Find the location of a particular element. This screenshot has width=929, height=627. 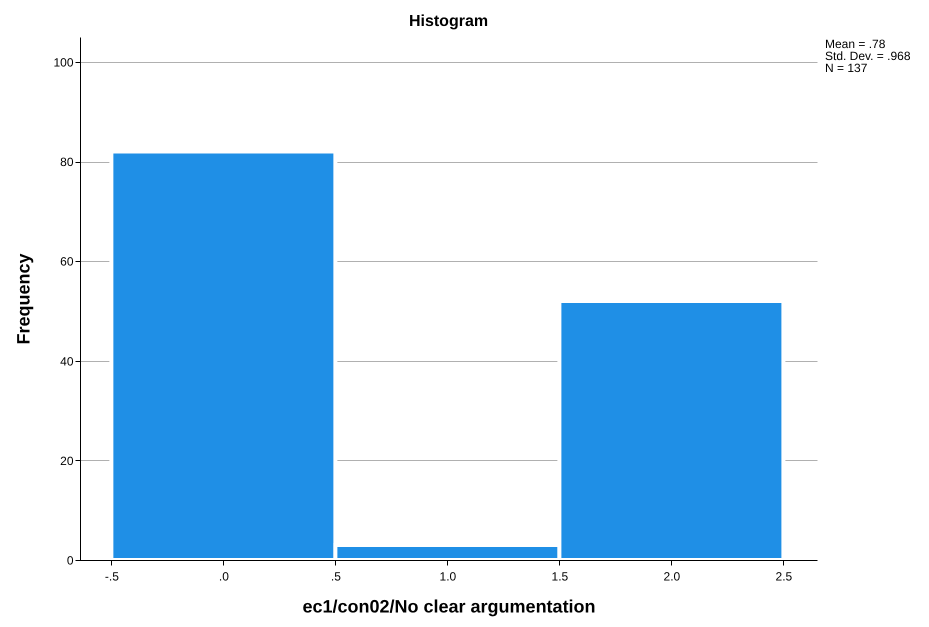

chart-title: Histogram is located at coordinates (448, 21).